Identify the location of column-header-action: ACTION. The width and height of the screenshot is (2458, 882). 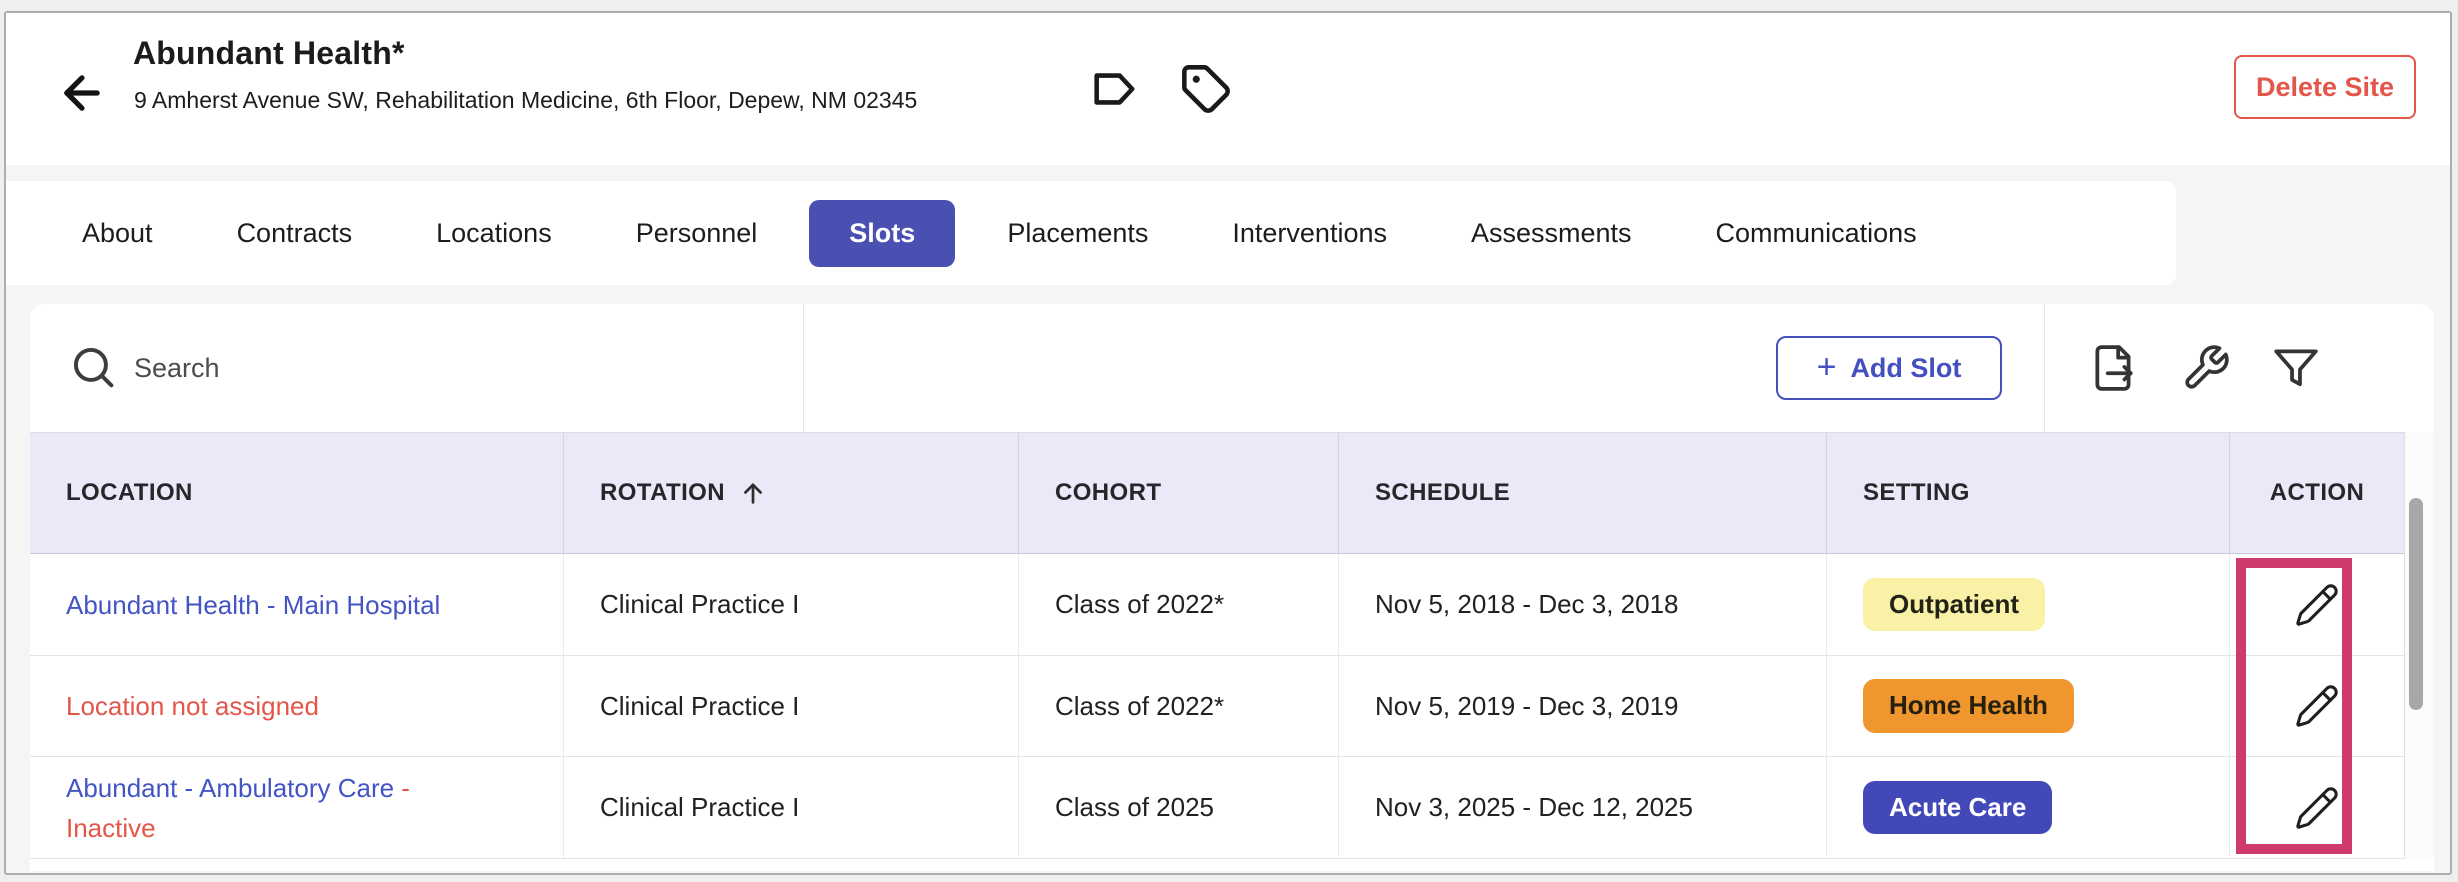
(2316, 493).